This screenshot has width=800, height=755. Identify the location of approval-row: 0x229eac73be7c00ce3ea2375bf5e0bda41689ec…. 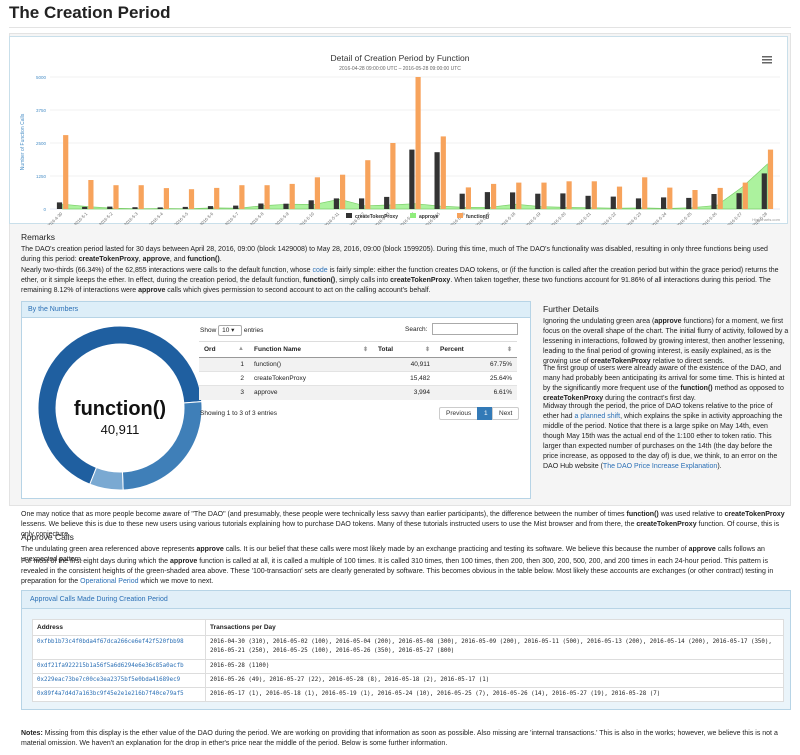
(408, 680).